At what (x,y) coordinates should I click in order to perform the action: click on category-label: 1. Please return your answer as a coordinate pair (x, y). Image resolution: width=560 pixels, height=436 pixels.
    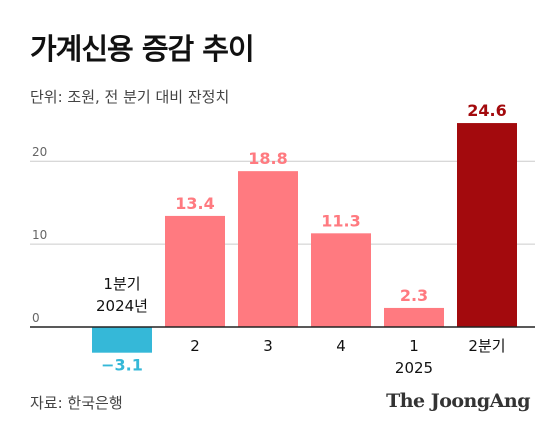
    Looking at the image, I should click on (414, 346).